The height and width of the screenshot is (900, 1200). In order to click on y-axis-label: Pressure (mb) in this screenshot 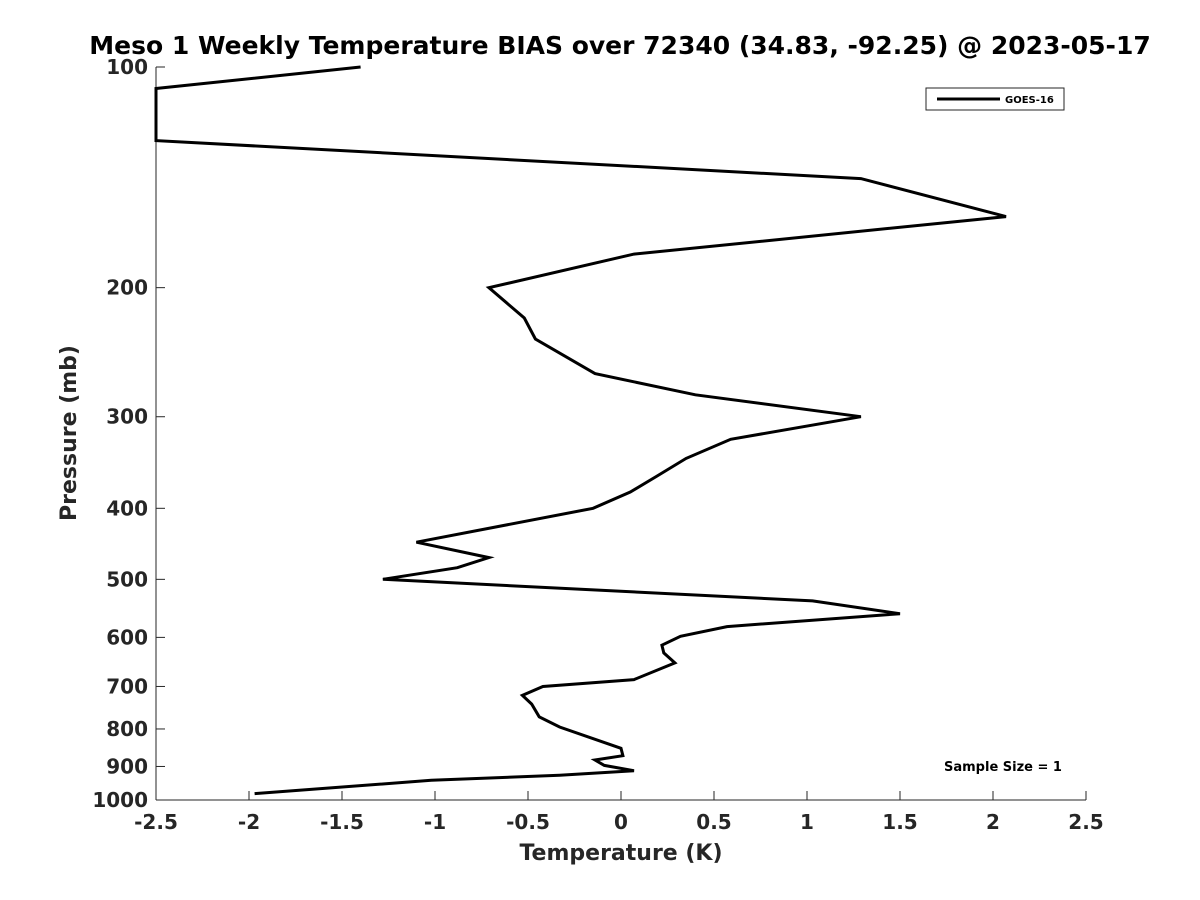, I will do `click(69, 433)`.